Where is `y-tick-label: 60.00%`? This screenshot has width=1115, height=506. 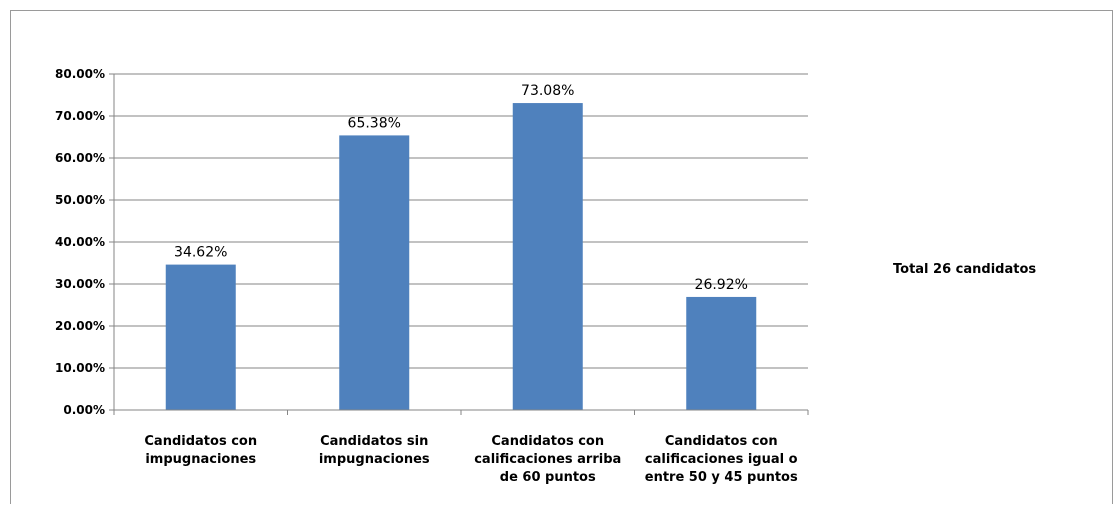 y-tick-label: 60.00% is located at coordinates (80, 158).